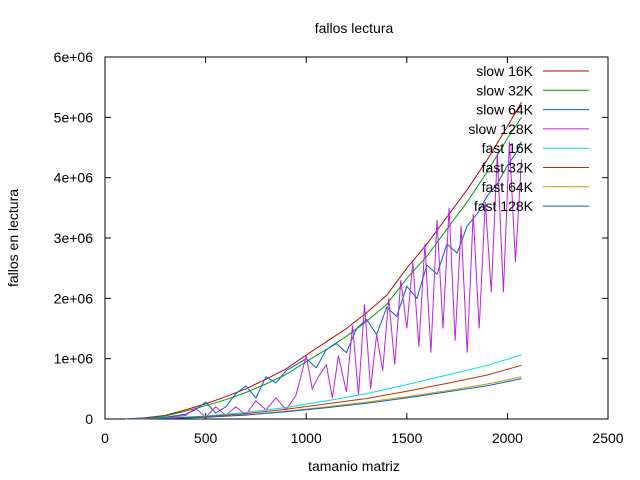  I want to click on legend-label-slow-128k: slow 128K, so click(500, 129).